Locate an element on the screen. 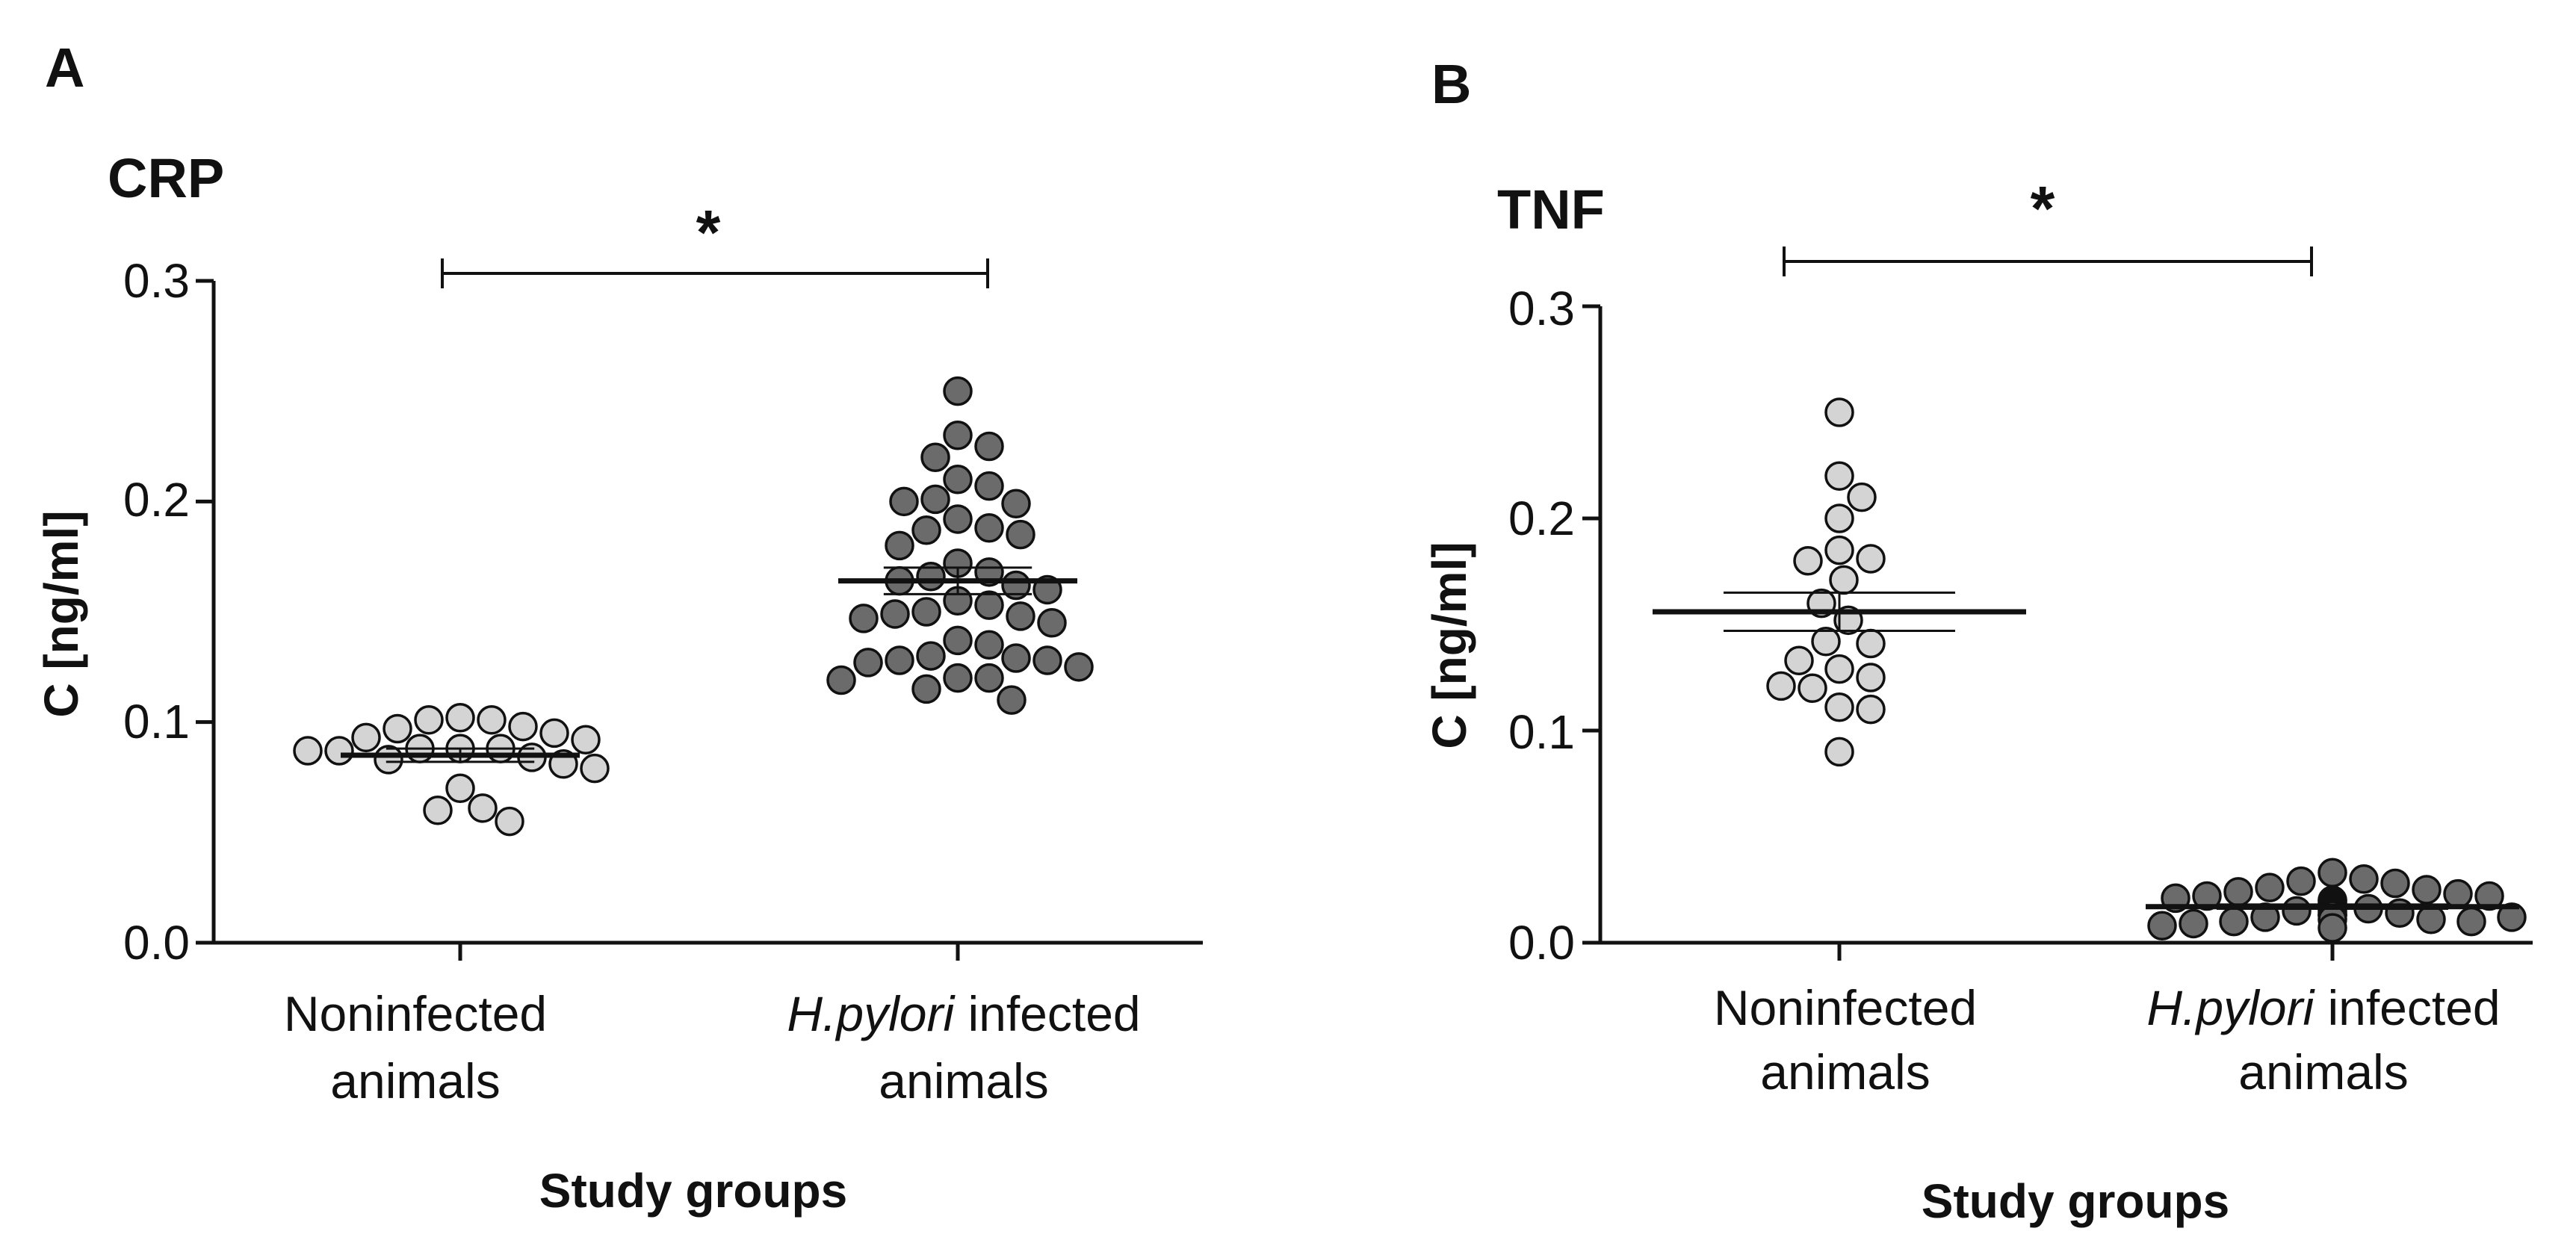 This screenshot has height=1243, width=2576. panel-b-category-infected-line1: H.pylori infected is located at coordinates (2323, 1007).